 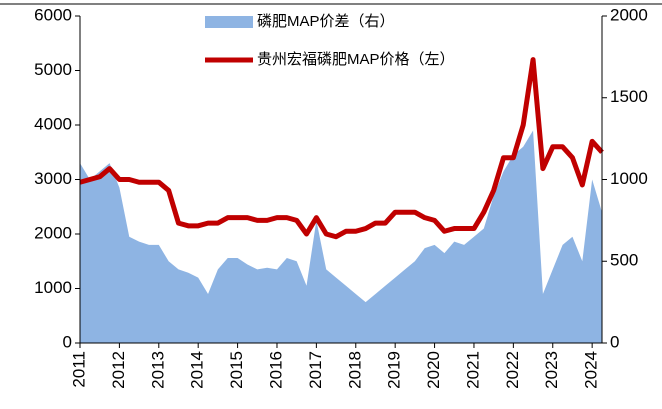 I want to click on x-tick-label: 2024, so click(x=591, y=370).